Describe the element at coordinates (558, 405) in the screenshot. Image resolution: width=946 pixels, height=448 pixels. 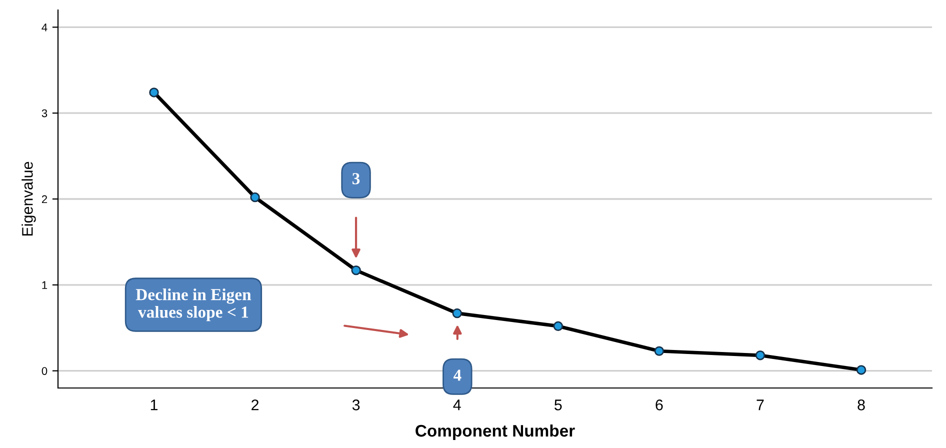
I see `x-tick-label: 5` at that location.